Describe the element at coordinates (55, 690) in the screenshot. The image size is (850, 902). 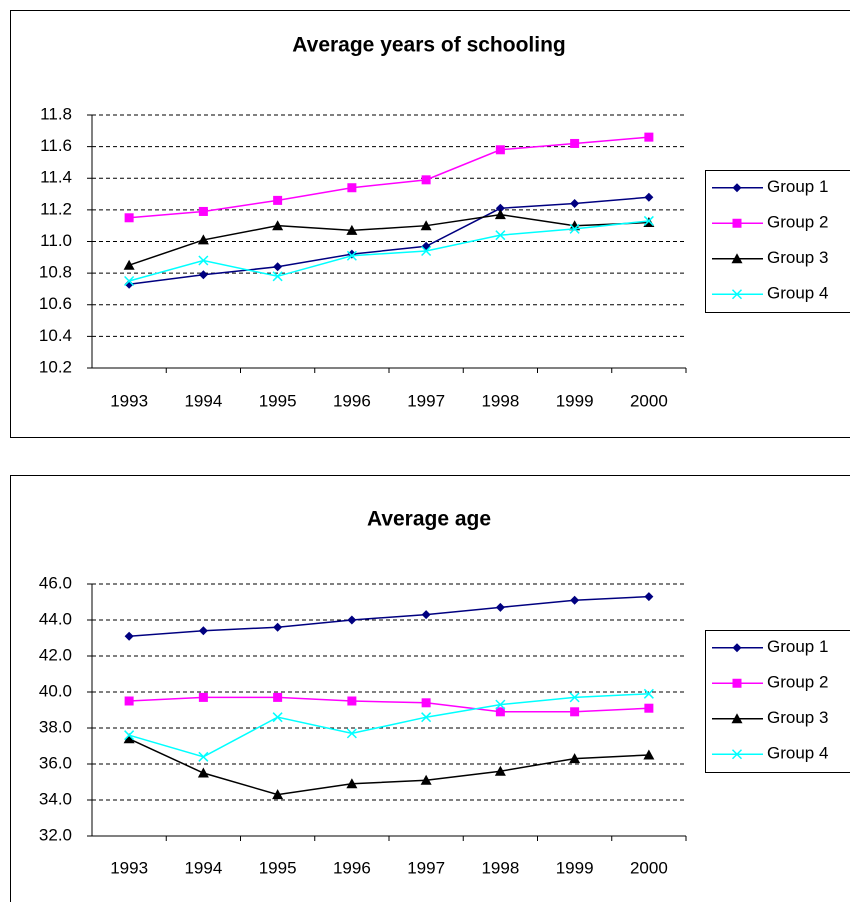
I see `y-tick-label: 40.0` at that location.